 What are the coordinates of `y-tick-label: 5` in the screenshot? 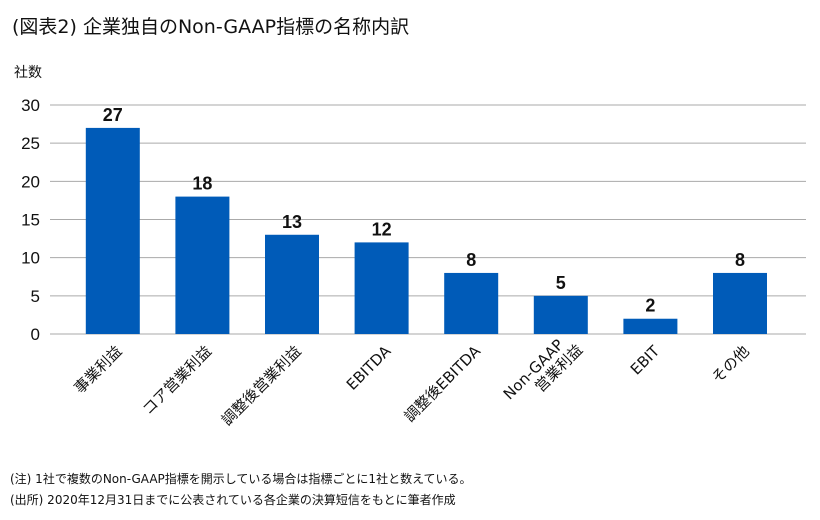 It's located at (35, 296).